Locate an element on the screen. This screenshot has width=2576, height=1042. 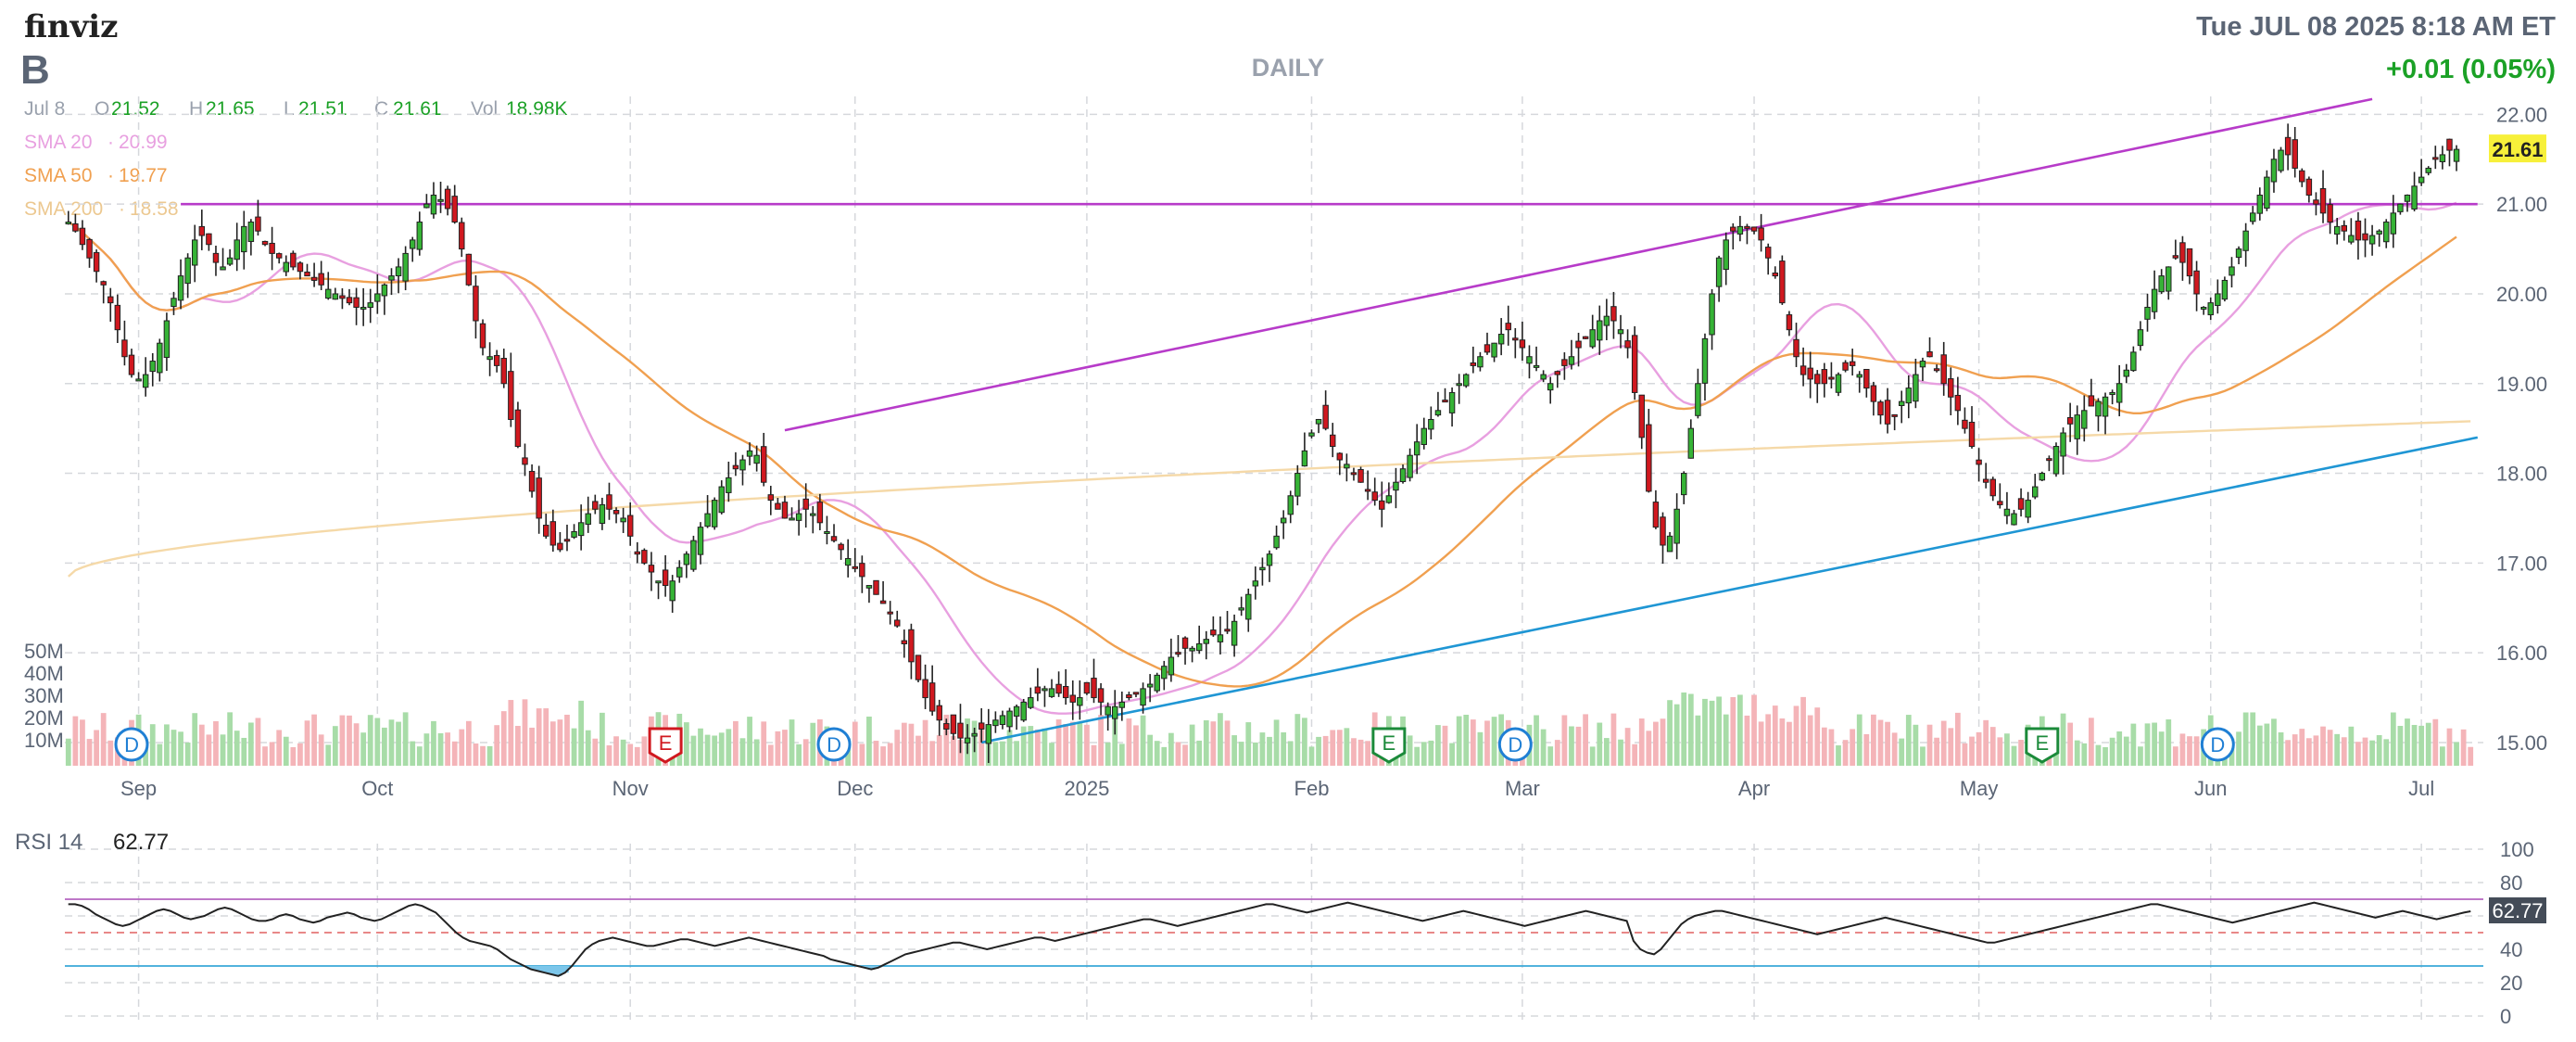
finviz-logo: finviz is located at coordinates (71, 26).